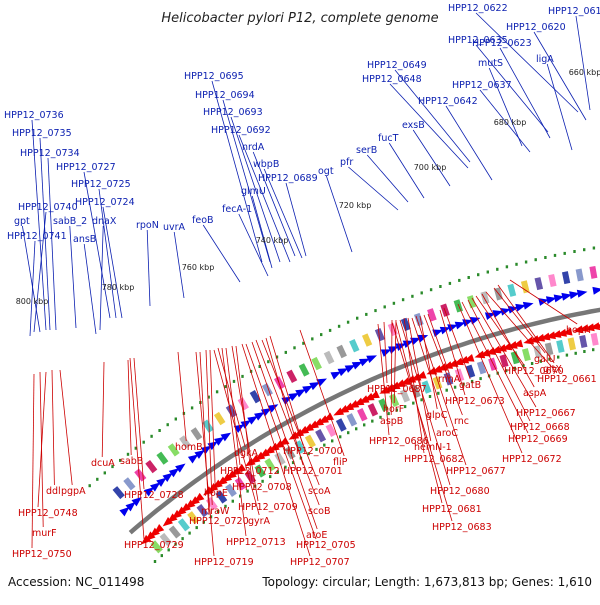 This screenshot has height=605, width=600. Describe the element at coordinates (482, 85) in the screenshot. I see `gene-label-hpp12-0637: HPP12_0637` at that location.